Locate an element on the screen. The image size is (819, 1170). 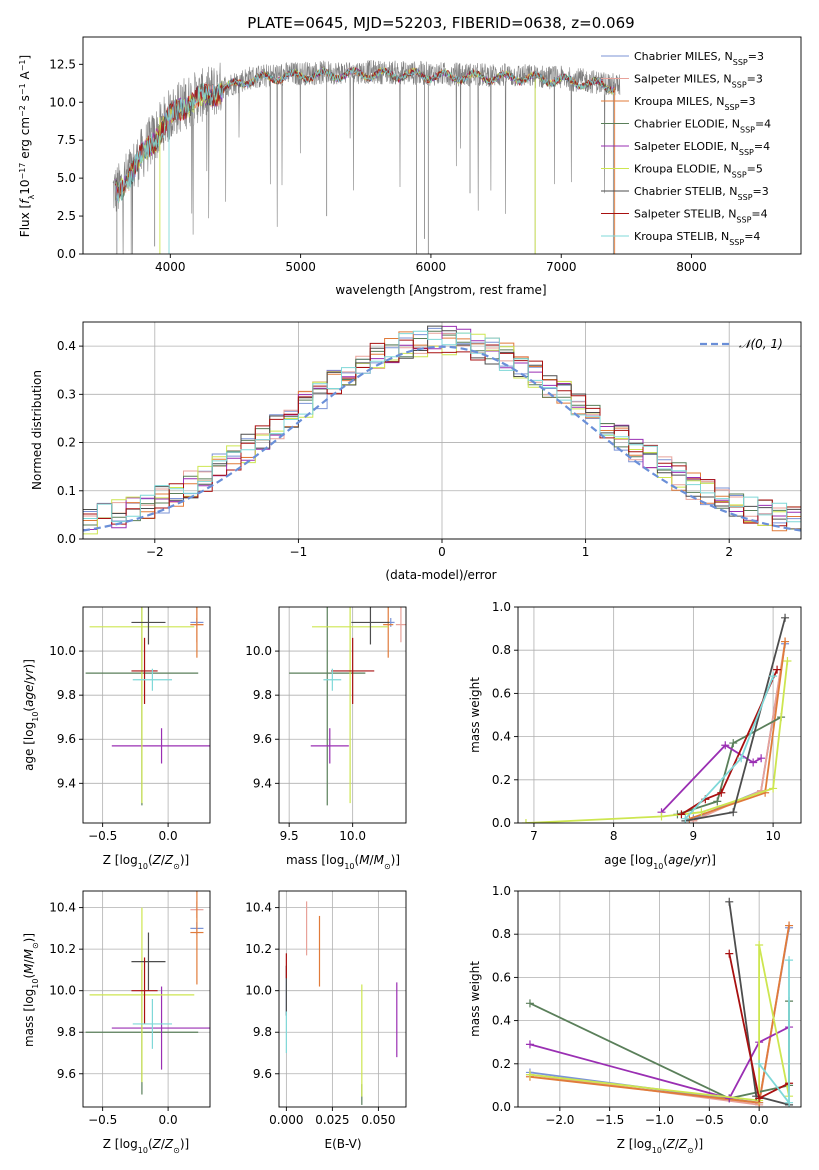
massweight-vs-age-lines is located at coordinates (656, 718).